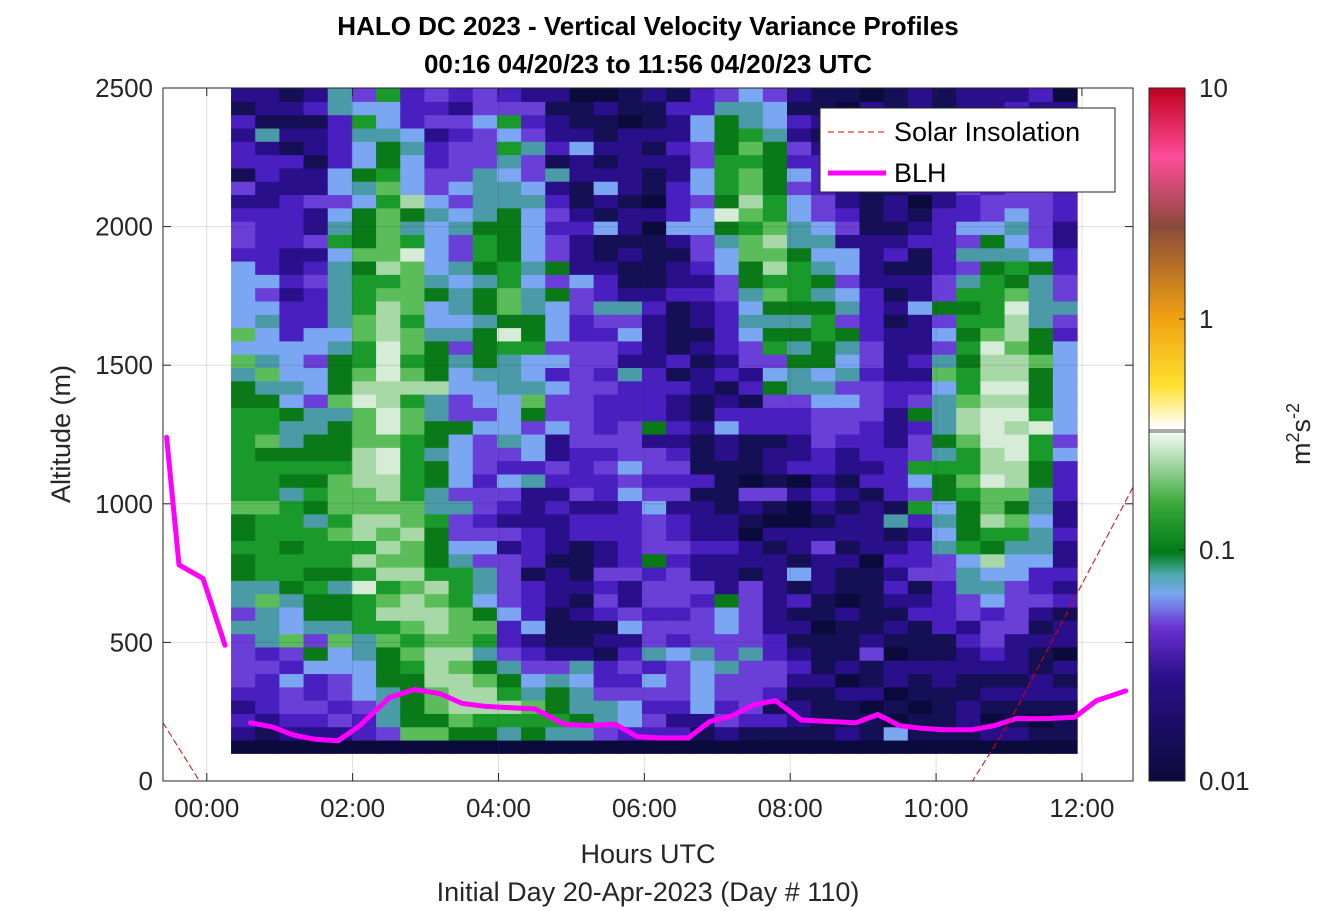 The width and height of the screenshot is (1343, 911). I want to click on y-tick-label: 2500, so click(124, 88).